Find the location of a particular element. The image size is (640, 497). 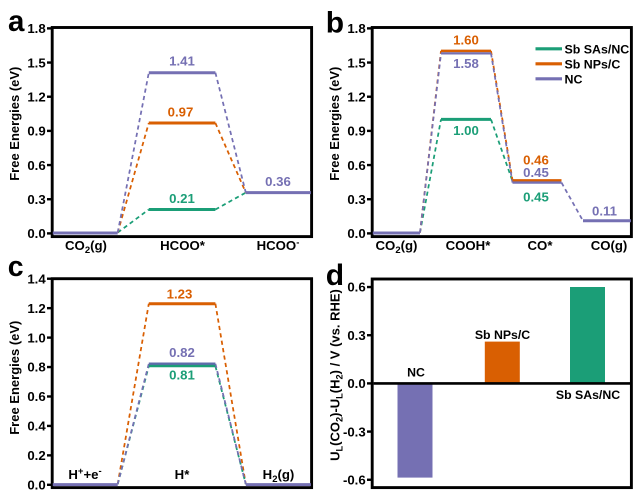

svg-text: 1.0 is located at coordinates (36, 337).